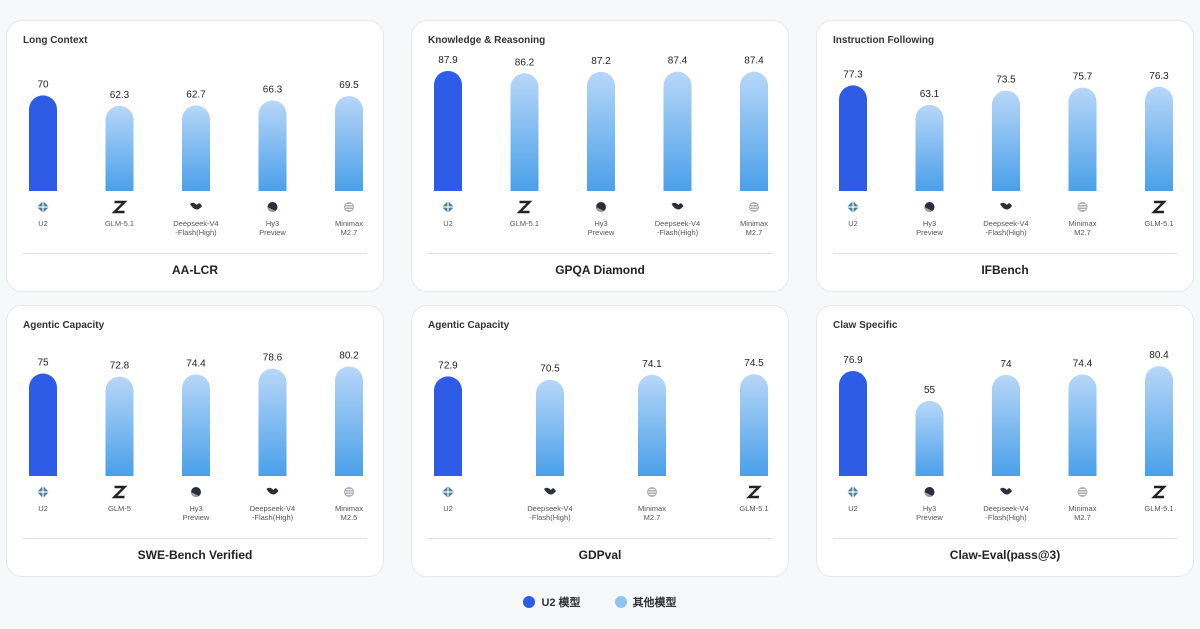  Describe the element at coordinates (349, 232) in the screenshot. I see `model-label-4: M2.7` at that location.